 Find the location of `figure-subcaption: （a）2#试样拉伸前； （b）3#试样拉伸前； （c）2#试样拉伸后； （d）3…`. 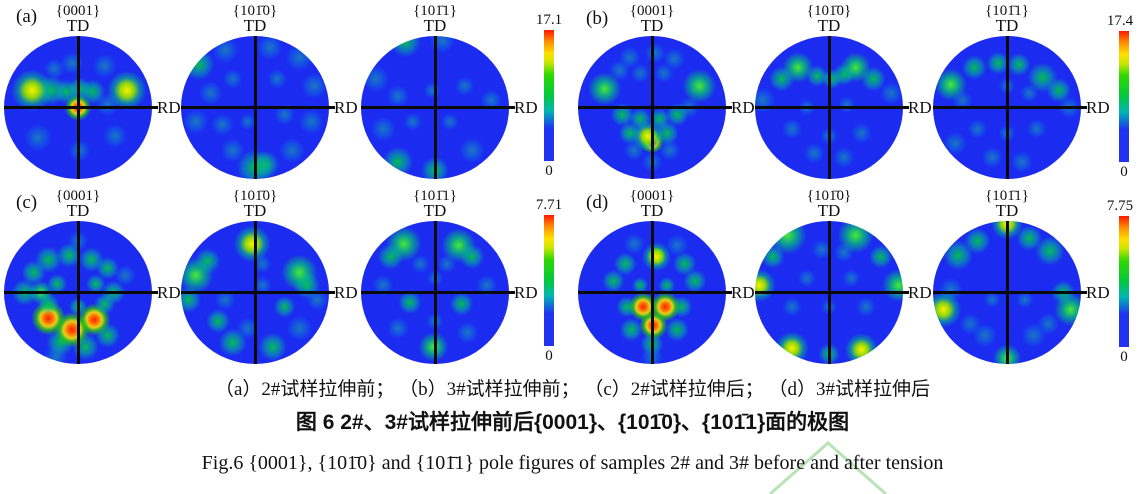

figure-subcaption: （a）2#试样拉伸前； （b）3#试样拉伸前； （c）2#试样拉伸后； （d）3… is located at coordinates (572, 389).